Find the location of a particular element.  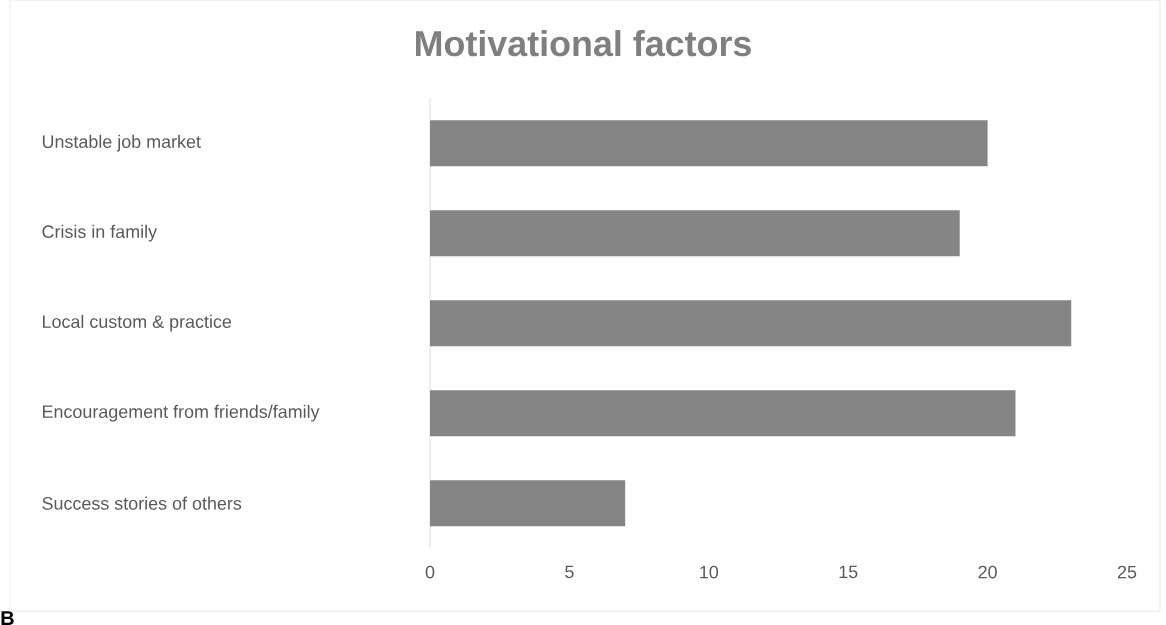

x-tick-label: 5 is located at coordinates (569, 572).